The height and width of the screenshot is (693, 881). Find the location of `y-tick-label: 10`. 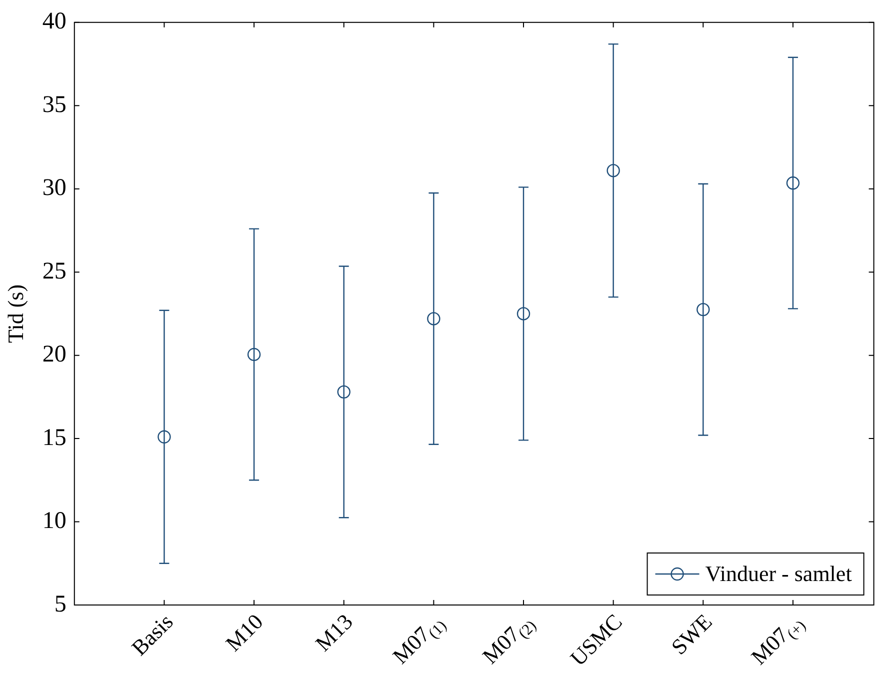

y-tick-label: 10 is located at coordinates (54, 521).